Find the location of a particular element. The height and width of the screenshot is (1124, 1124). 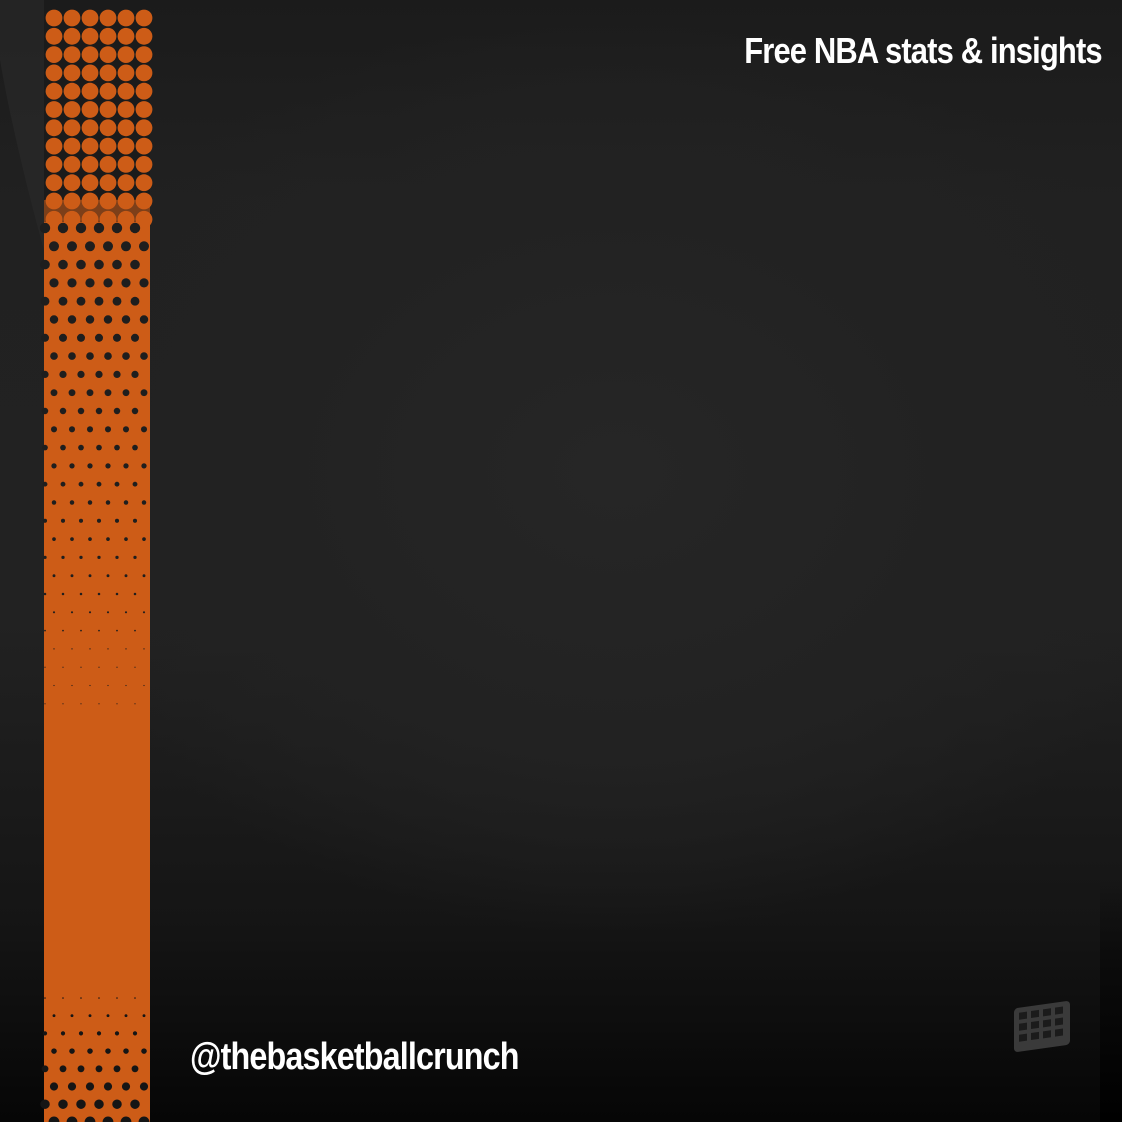

social-handle: @thebasketballcrunch is located at coordinates (354, 1057).